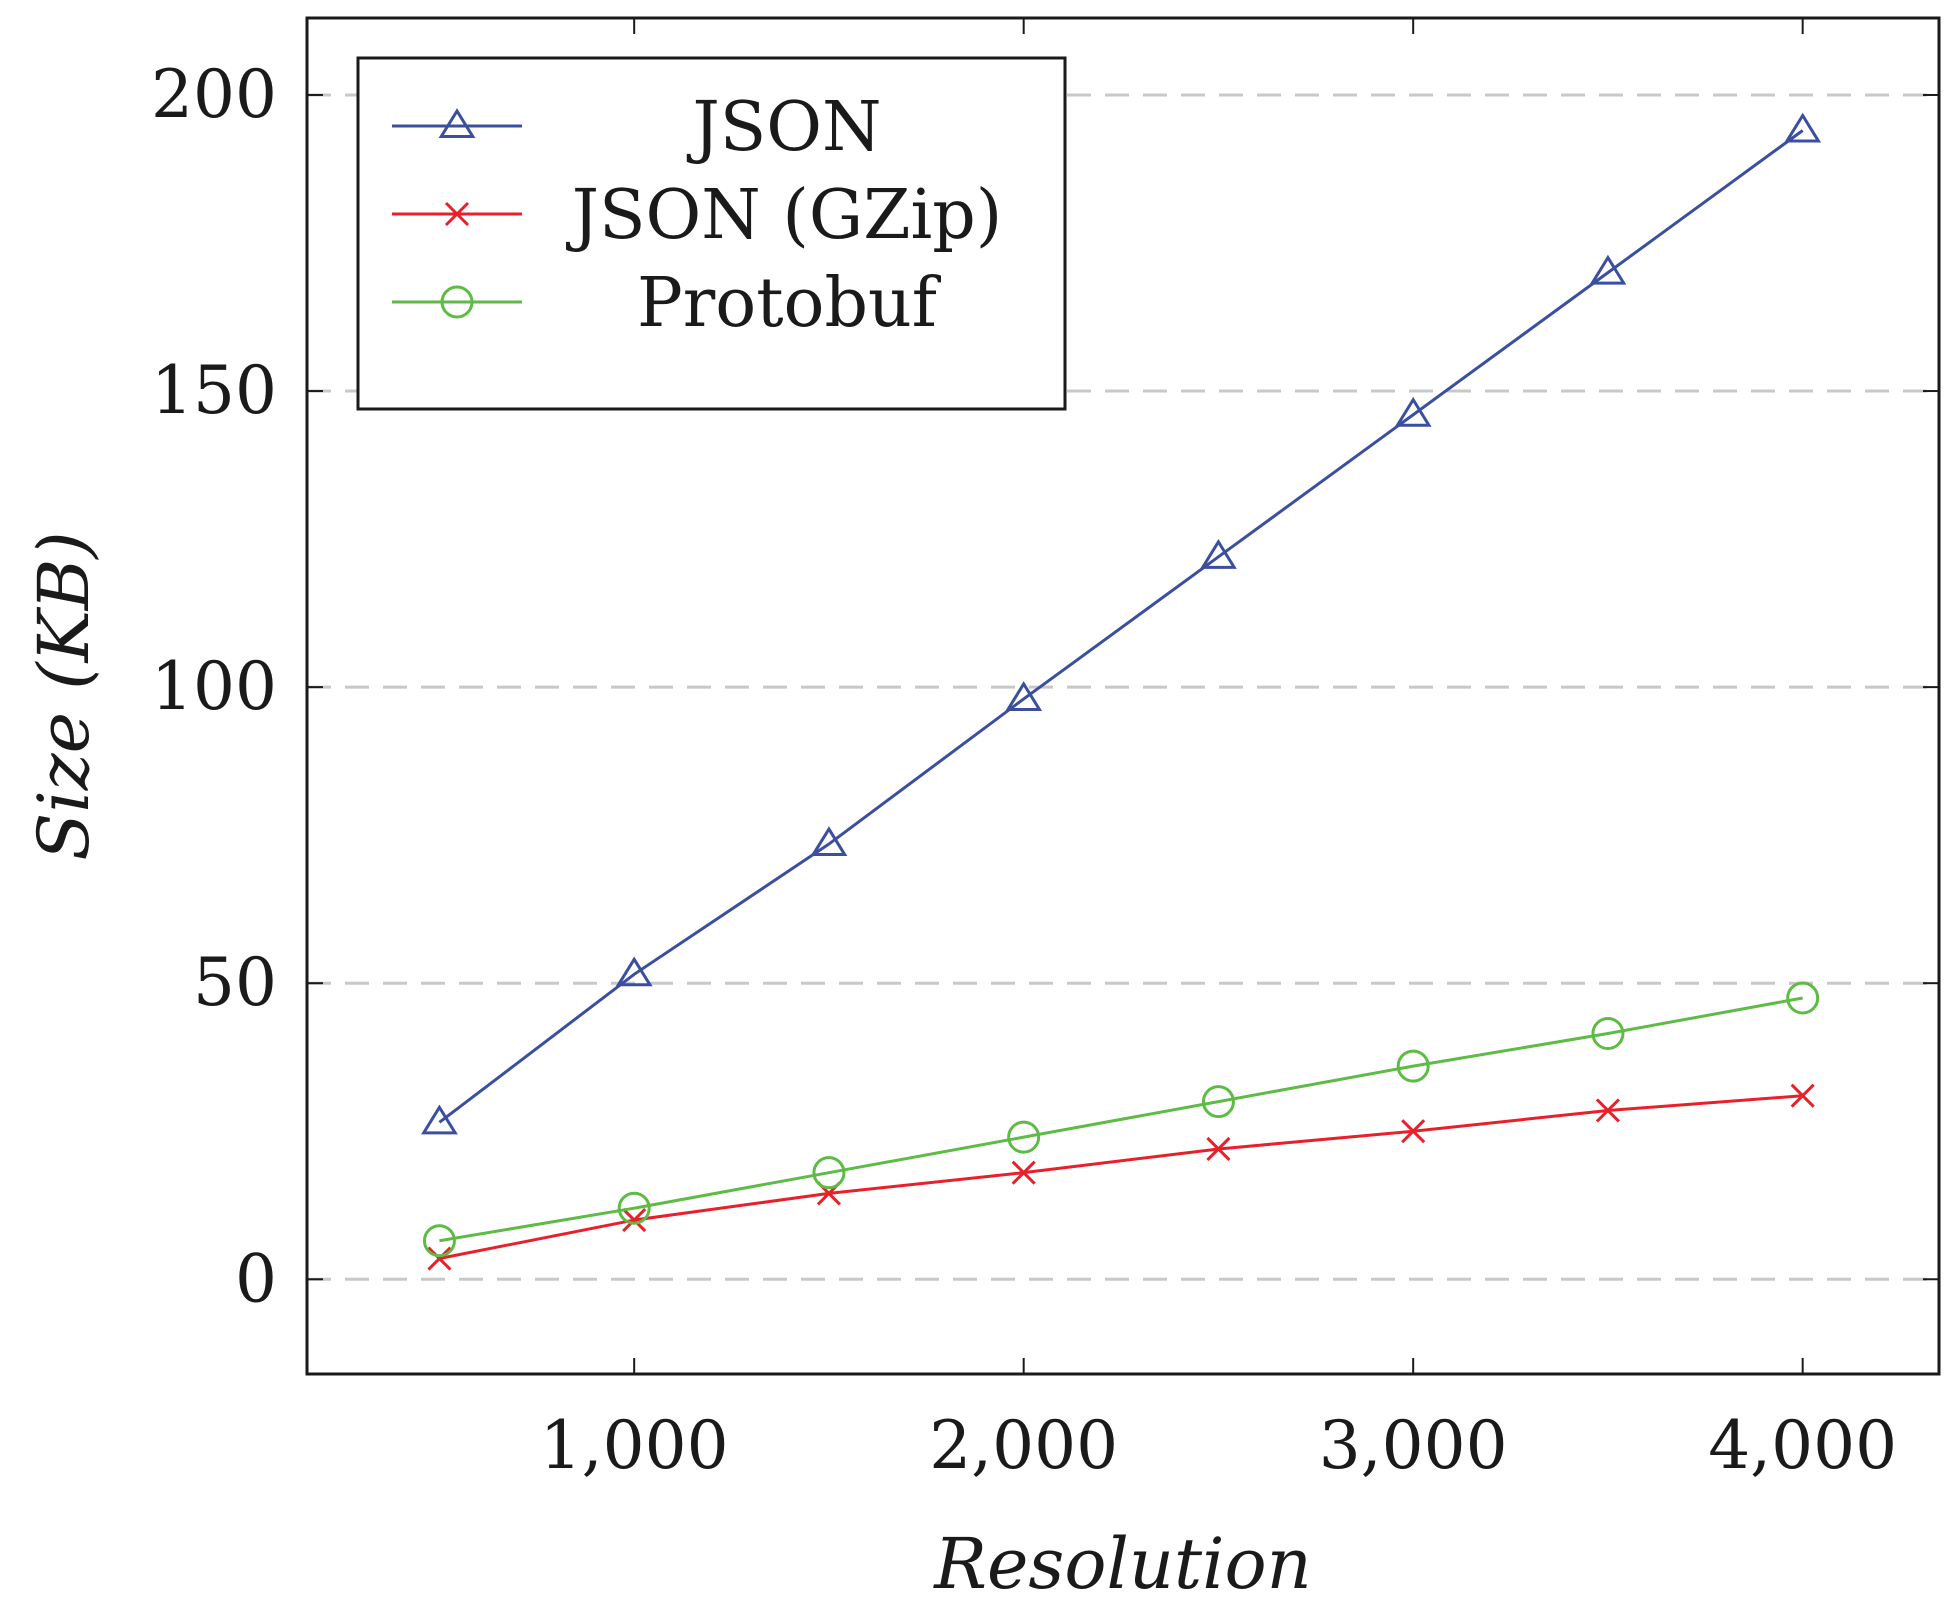 The width and height of the screenshot is (1954, 1603). Describe the element at coordinates (1121, 1563) in the screenshot. I see `x-axis-title: Resolution` at that location.